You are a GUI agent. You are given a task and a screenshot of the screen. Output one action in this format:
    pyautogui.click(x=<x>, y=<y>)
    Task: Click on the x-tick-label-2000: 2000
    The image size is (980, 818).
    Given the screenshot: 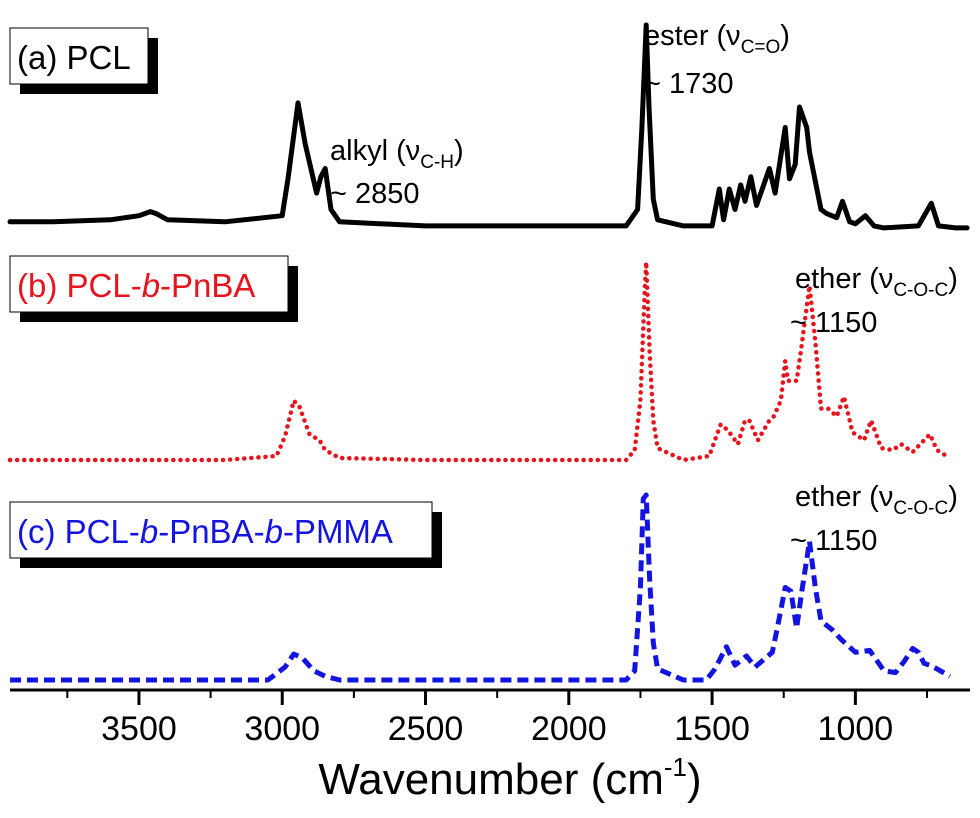 What is the action you would take?
    pyautogui.click(x=569, y=729)
    